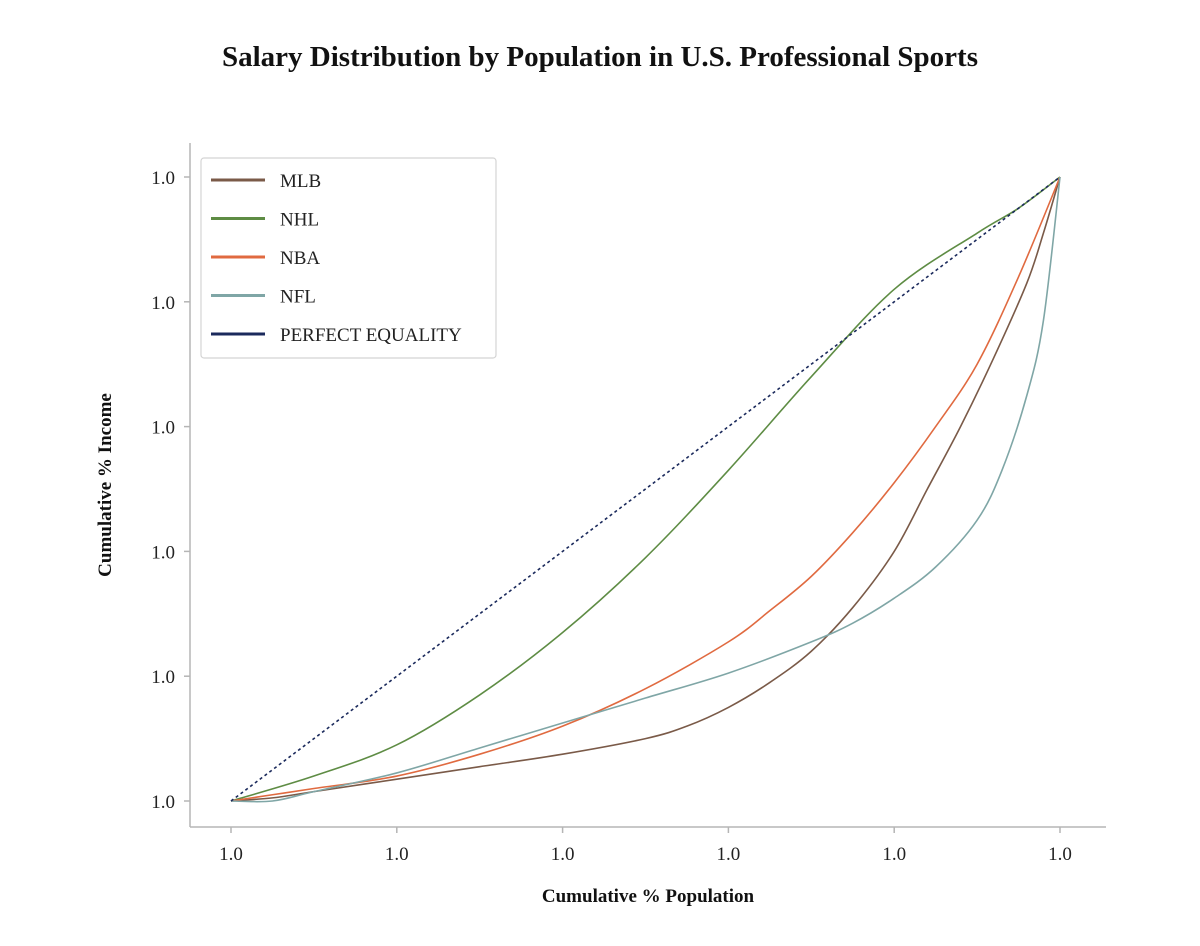 The image size is (1200, 946). I want to click on legend-label-nfl: NFL, so click(298, 297).